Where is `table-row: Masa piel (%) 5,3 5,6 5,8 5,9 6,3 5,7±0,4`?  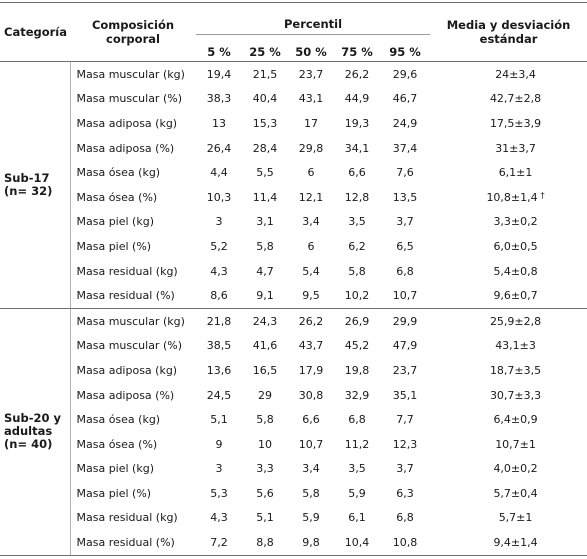 table-row: Masa piel (%) 5,3 5,6 5,8 5,9 6,3 5,7±0,4 is located at coordinates (293, 493).